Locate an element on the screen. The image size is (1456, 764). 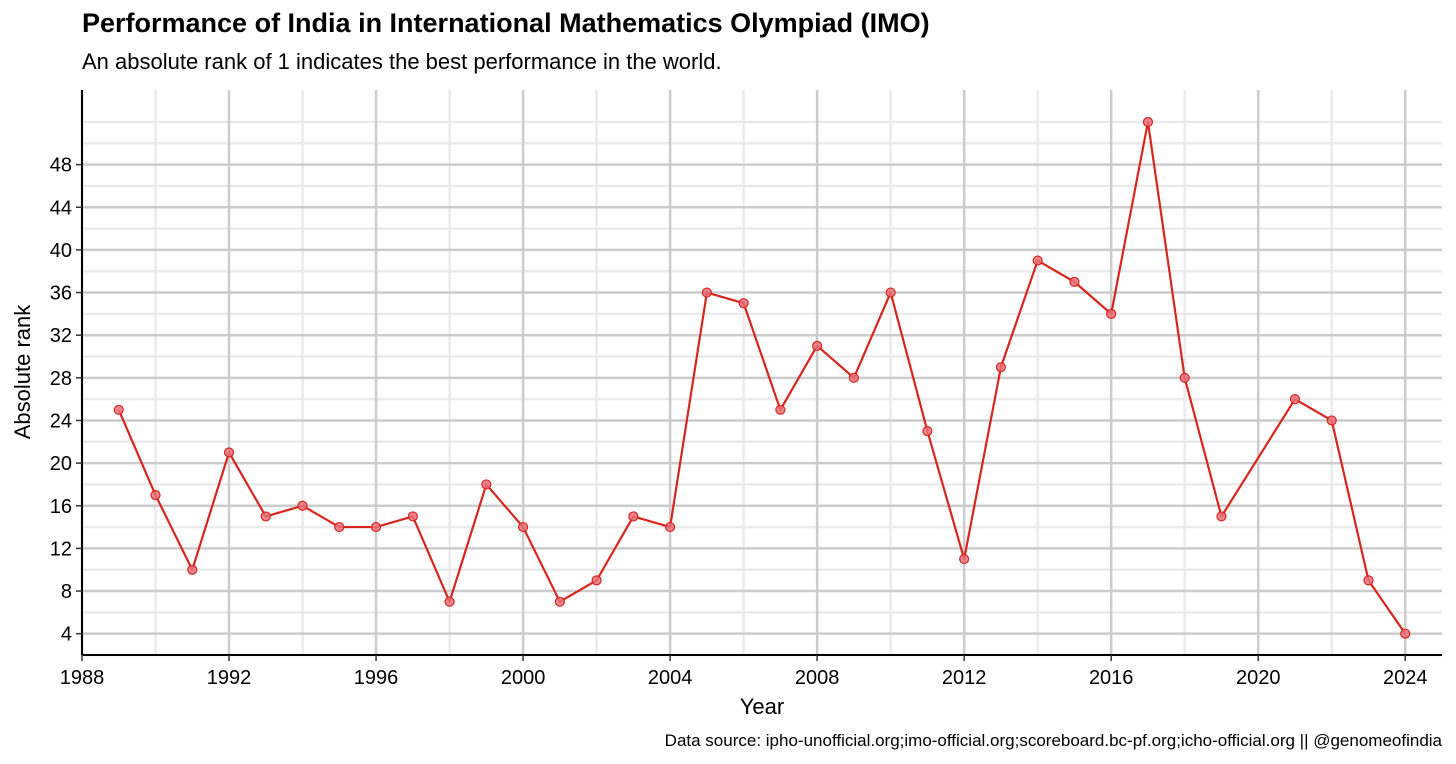
x-tick-label: 2008 is located at coordinates (817, 678).